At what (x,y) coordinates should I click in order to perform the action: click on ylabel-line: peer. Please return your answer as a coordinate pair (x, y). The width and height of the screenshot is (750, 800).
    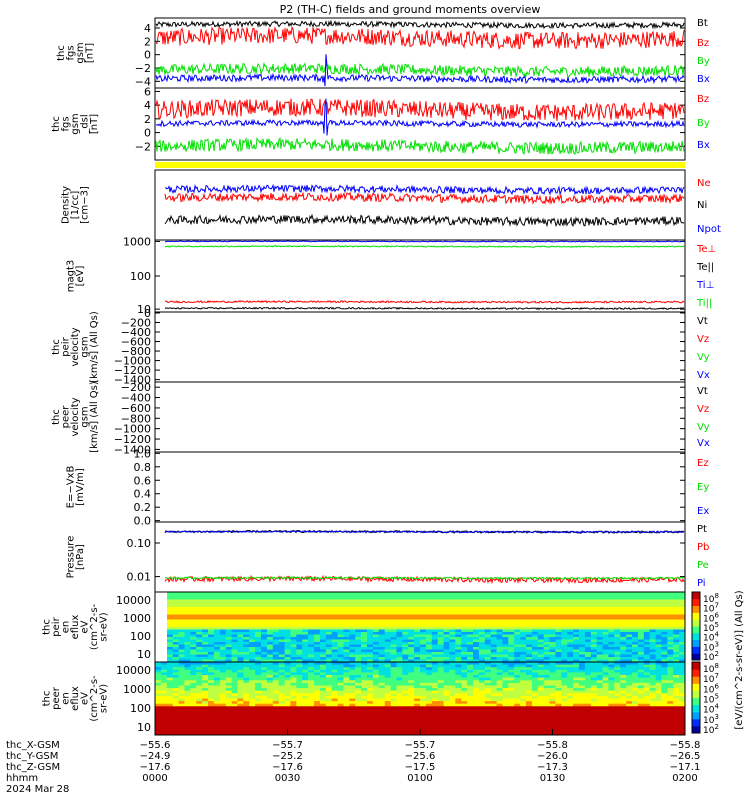
    Looking at the image, I should click on (66, 417).